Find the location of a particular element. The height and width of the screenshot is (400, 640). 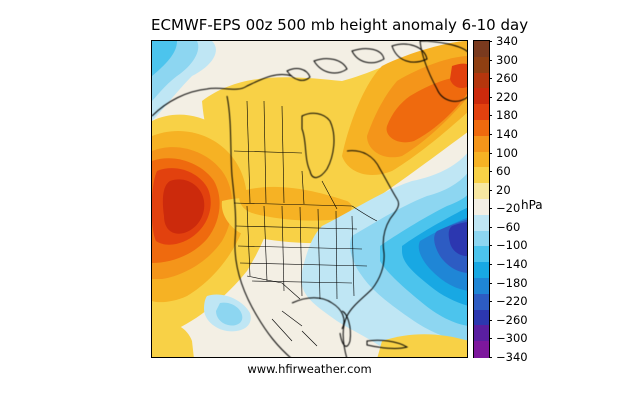

colorbar-tick-label: −300 is located at coordinates (508, 338).